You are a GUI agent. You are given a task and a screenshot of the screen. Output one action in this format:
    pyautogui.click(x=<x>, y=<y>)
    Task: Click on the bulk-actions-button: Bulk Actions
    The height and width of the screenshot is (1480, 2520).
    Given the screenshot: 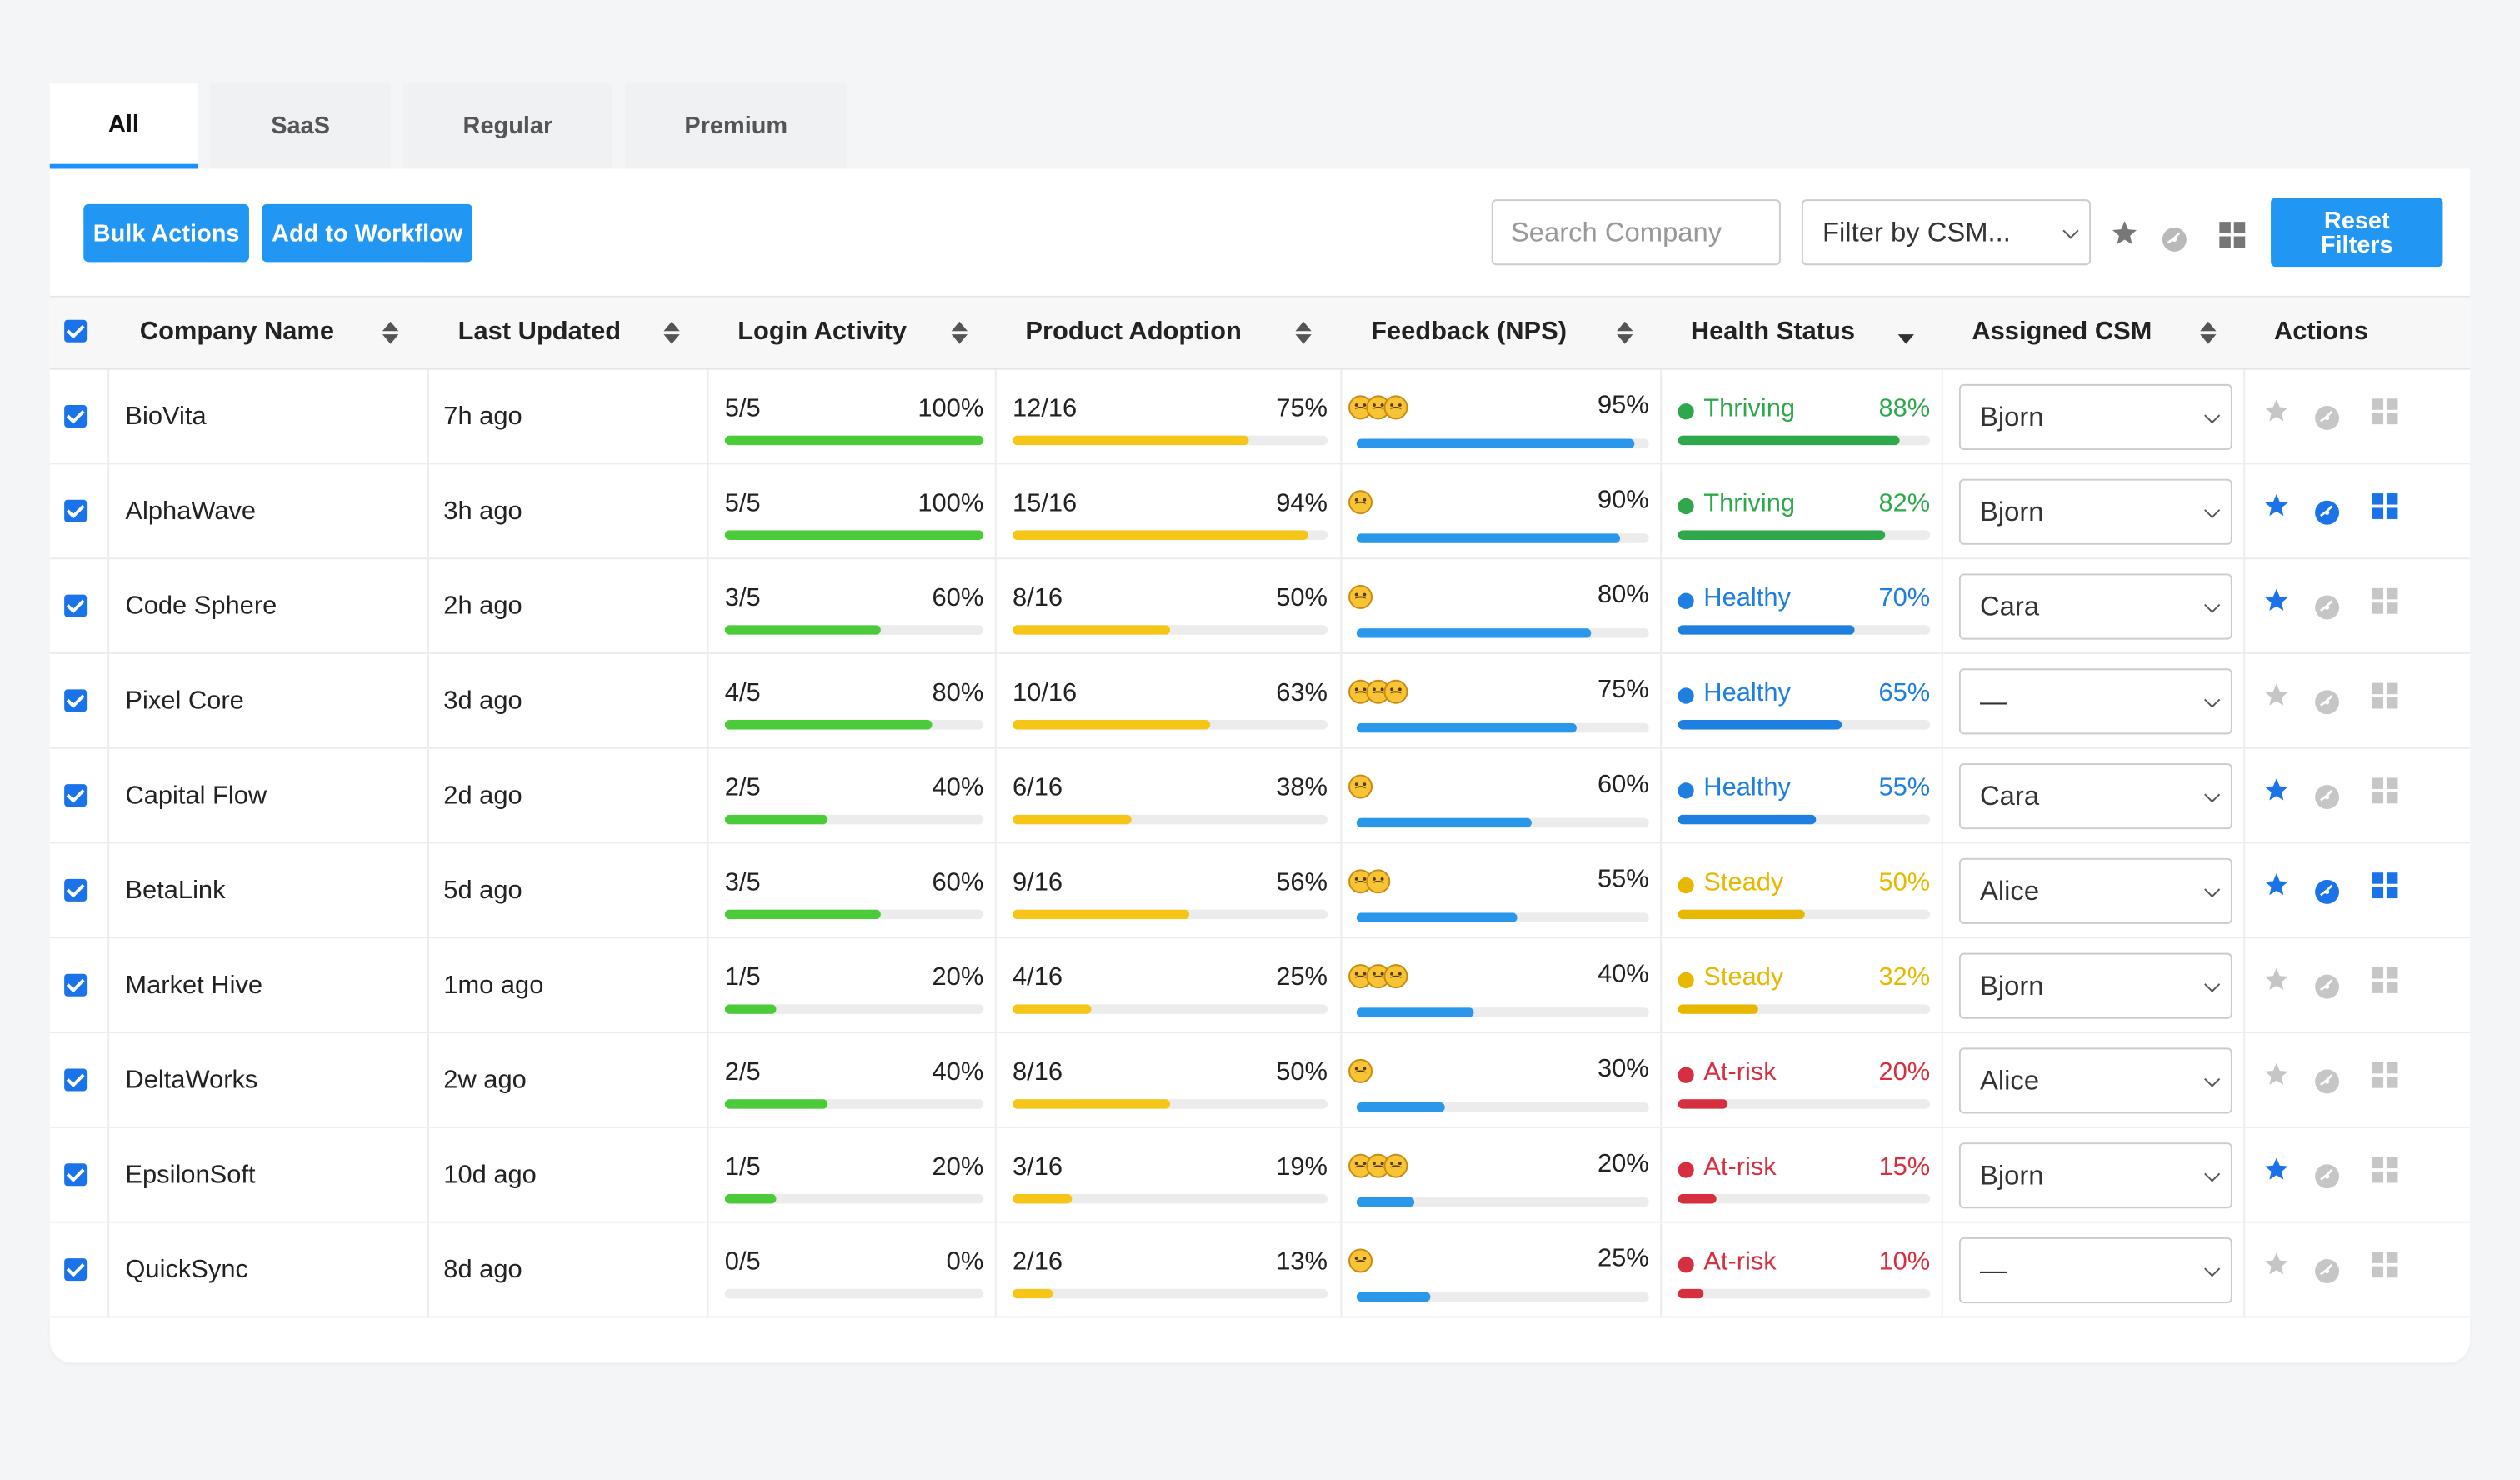 What is the action you would take?
    pyautogui.click(x=166, y=232)
    